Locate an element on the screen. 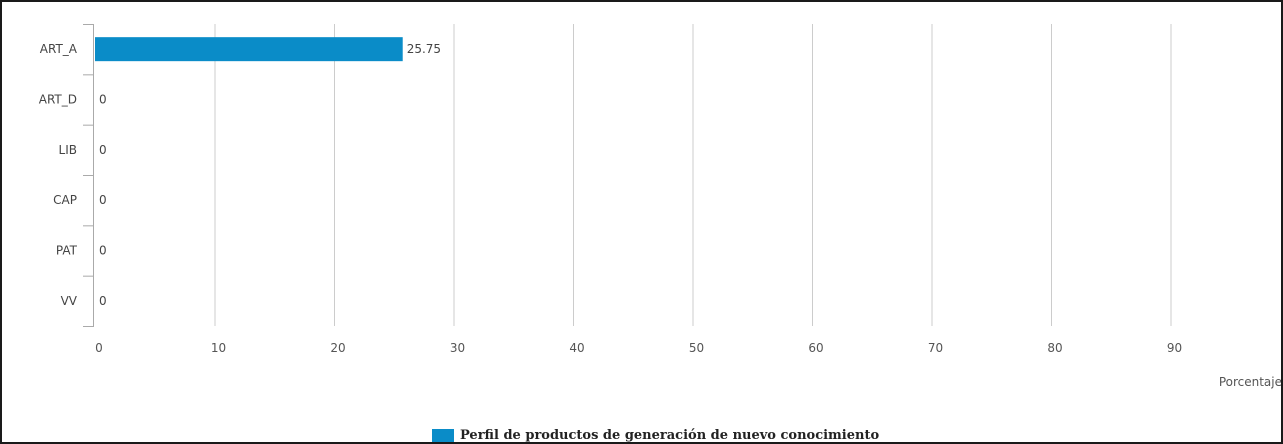  category-label: VV is located at coordinates (69, 301).